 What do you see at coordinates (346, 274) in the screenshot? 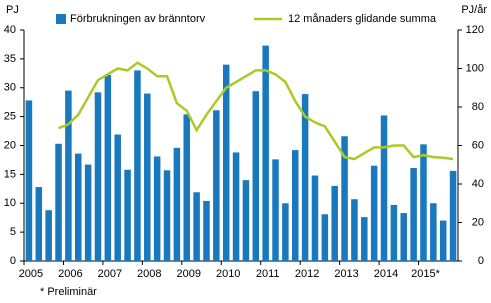
I see `x-tick-label: 2013` at bounding box center [346, 274].